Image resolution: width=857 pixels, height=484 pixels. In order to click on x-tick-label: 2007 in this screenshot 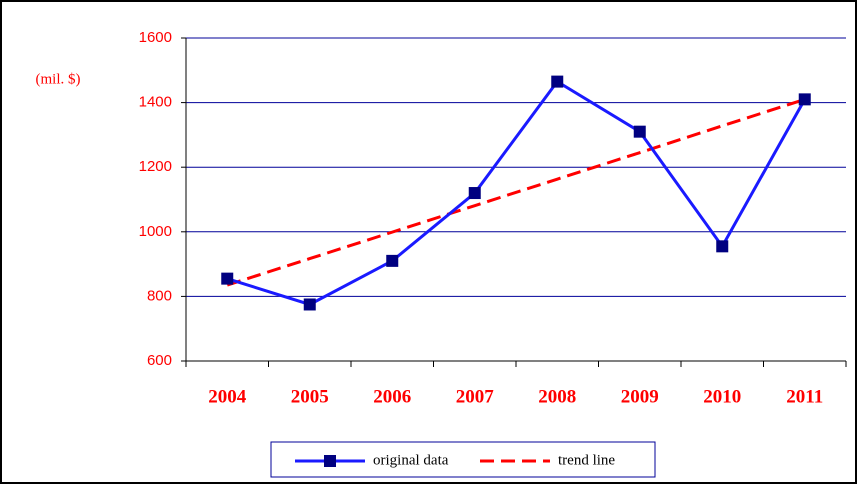, I will do `click(475, 396)`.